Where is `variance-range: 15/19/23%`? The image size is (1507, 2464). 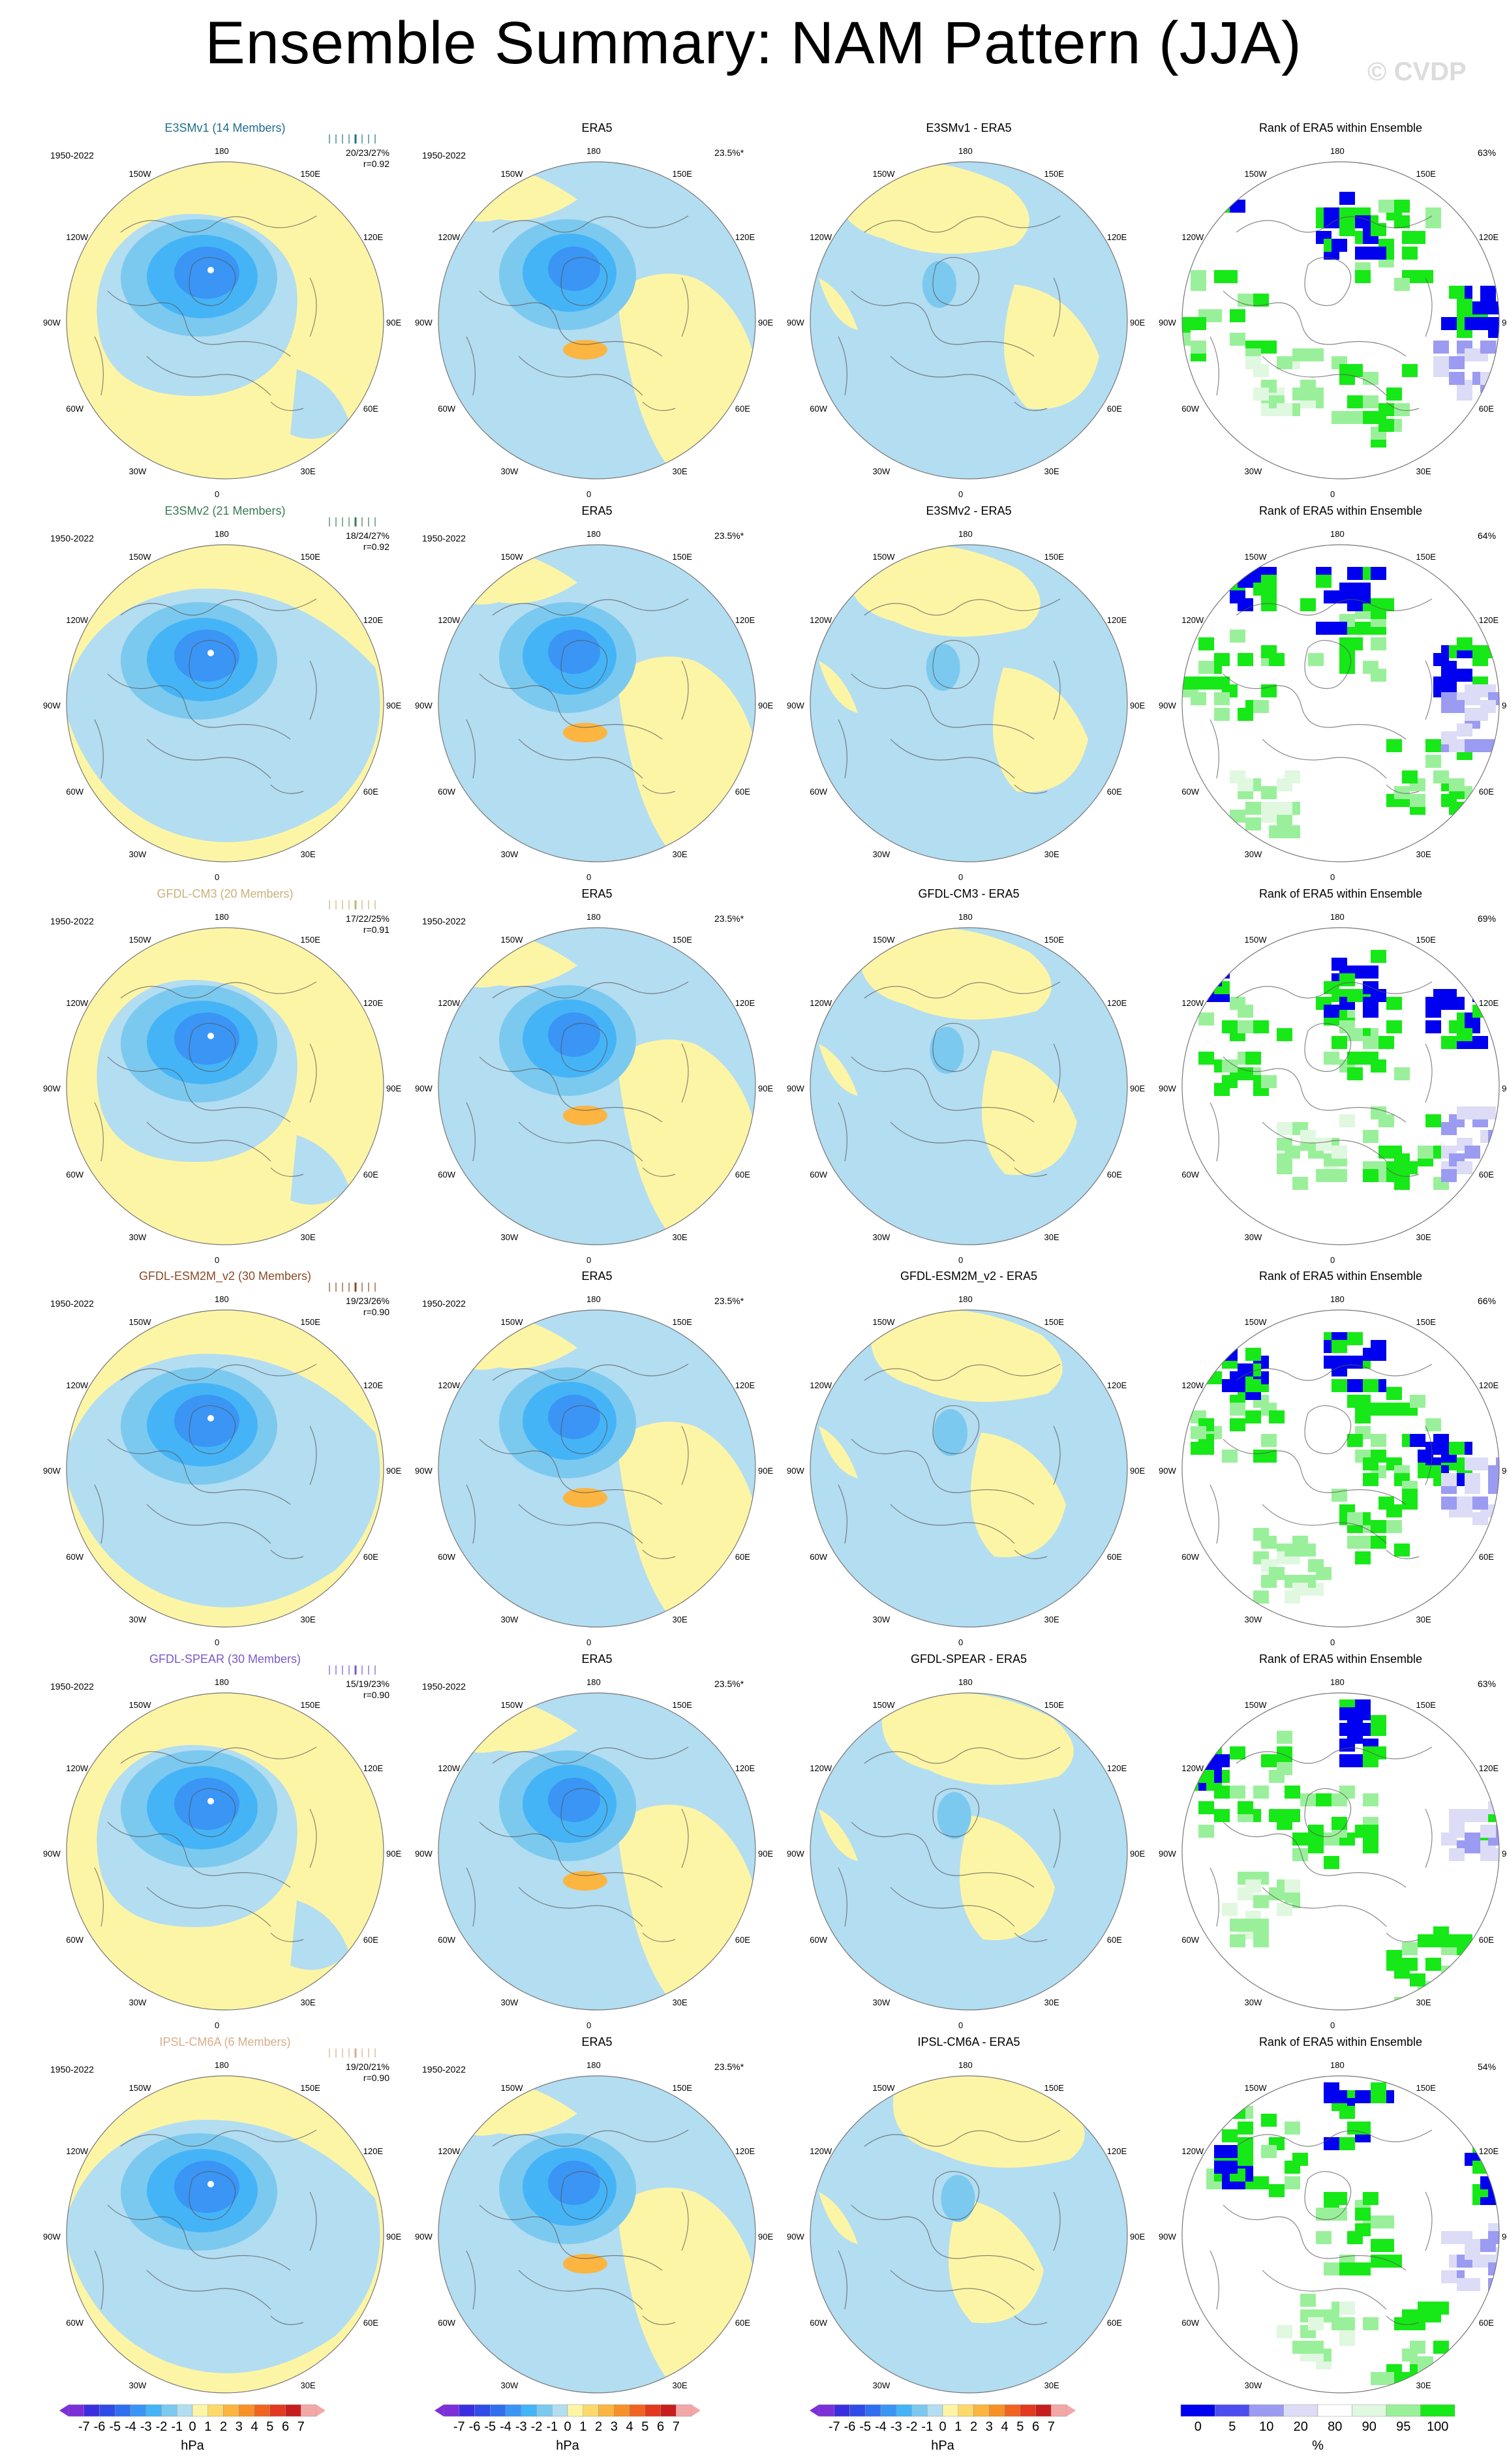 variance-range: 15/19/23% is located at coordinates (367, 1684).